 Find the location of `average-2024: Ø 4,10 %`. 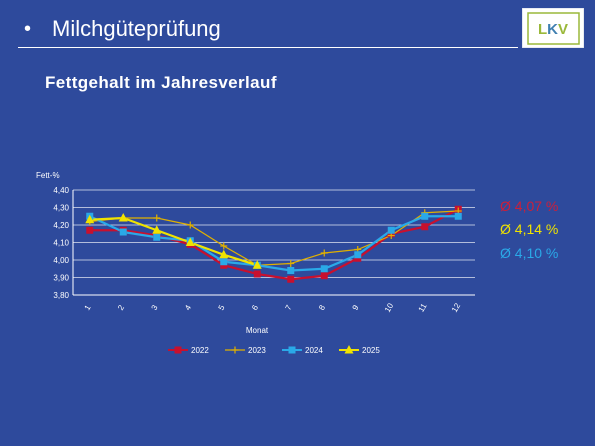

average-2024: Ø 4,10 % is located at coordinates (529, 253).